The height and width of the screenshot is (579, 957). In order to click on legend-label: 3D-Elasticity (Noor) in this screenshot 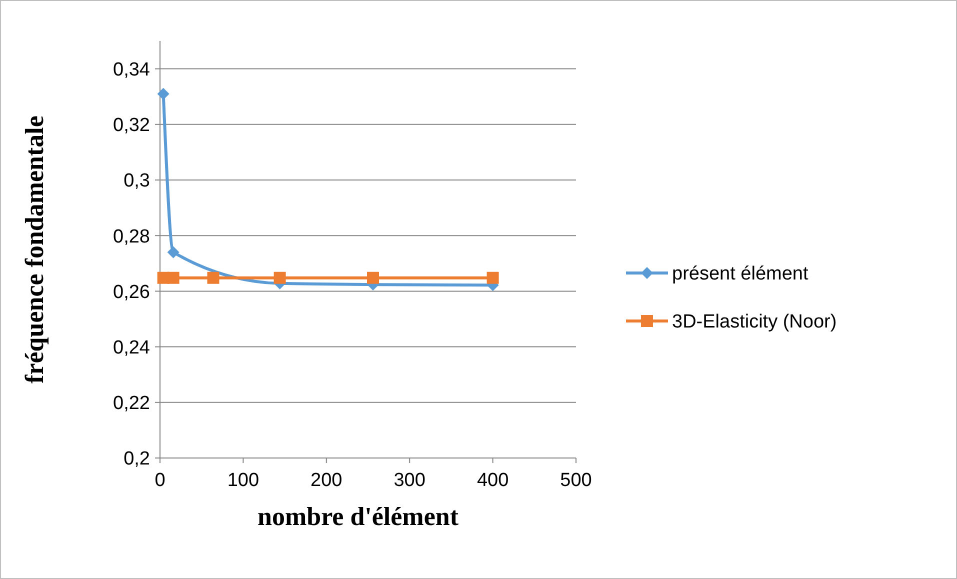, I will do `click(754, 322)`.